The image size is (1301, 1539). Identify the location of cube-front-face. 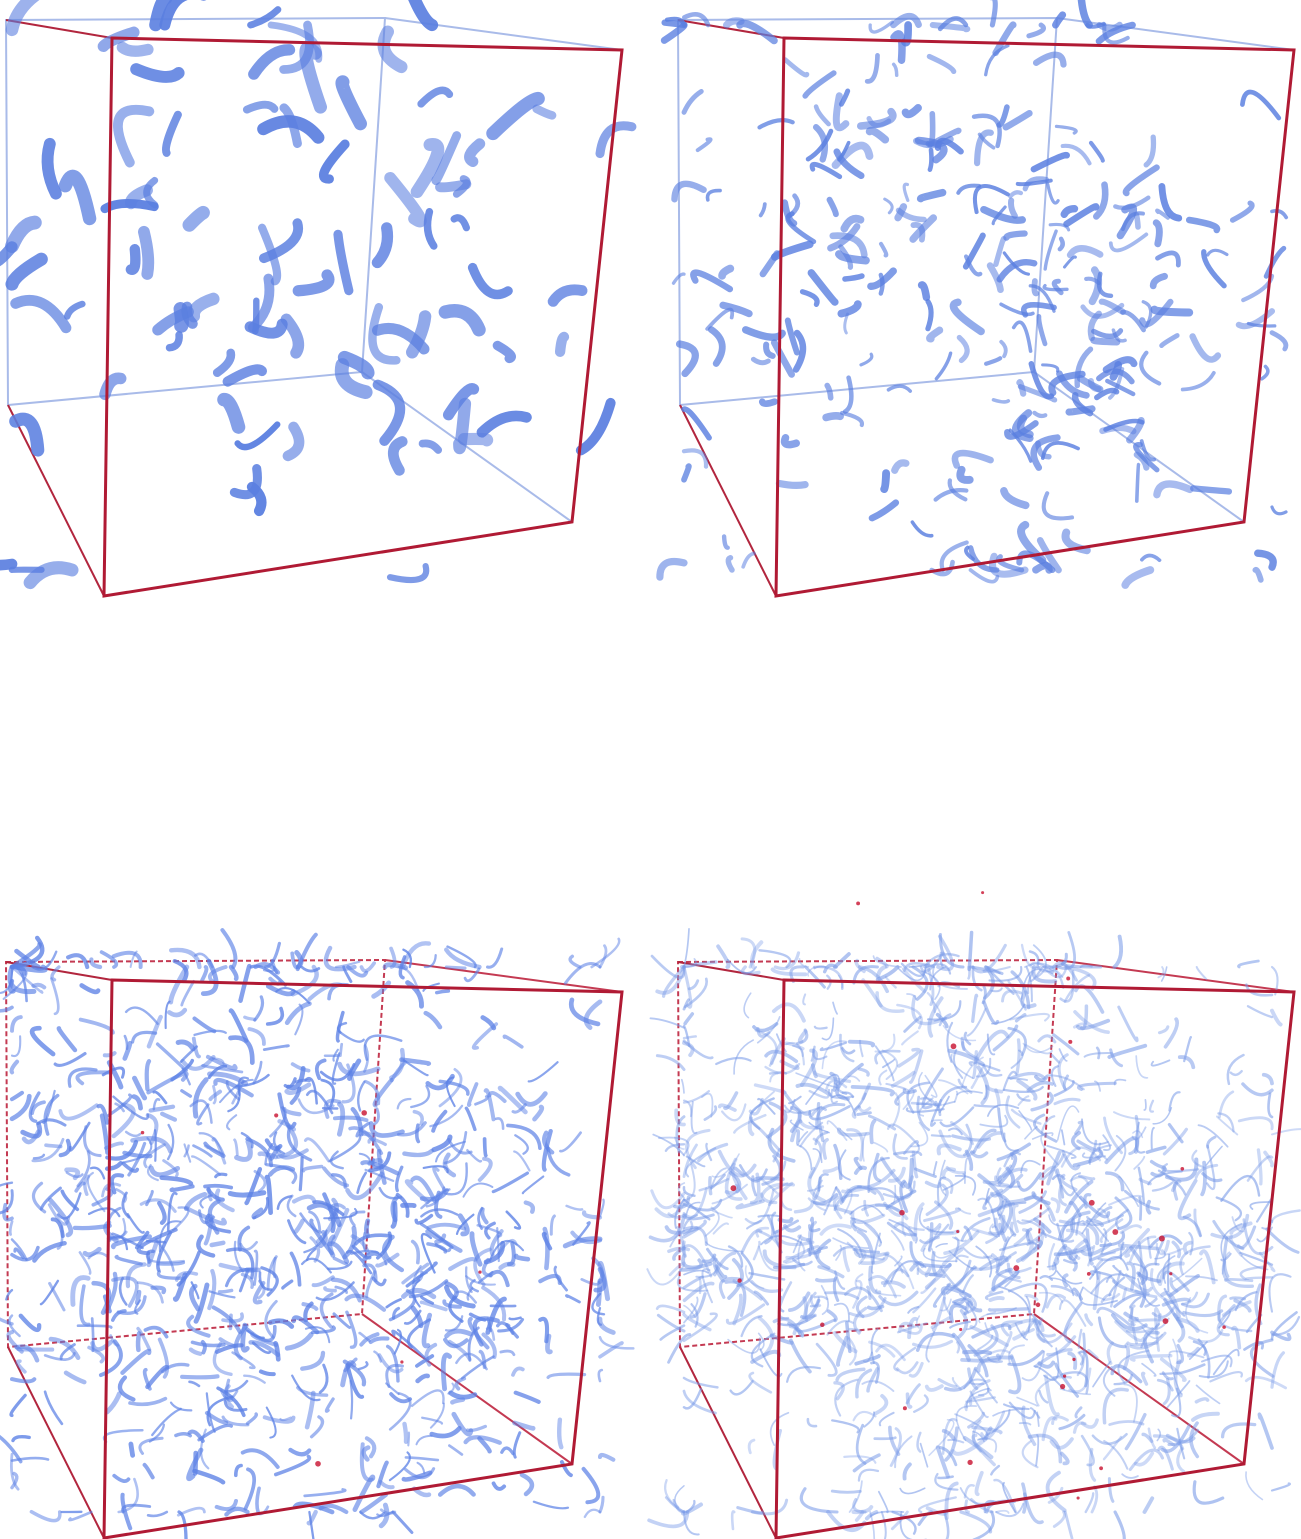
(363, 1258).